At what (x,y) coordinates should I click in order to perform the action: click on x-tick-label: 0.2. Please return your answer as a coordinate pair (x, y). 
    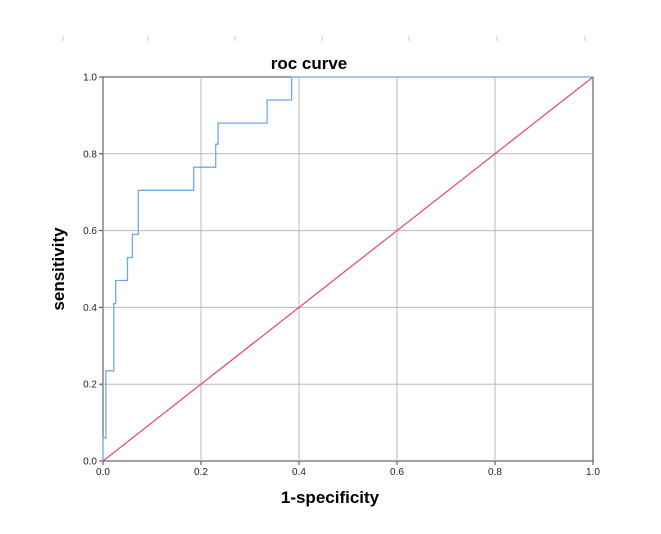
    Looking at the image, I should click on (201, 472).